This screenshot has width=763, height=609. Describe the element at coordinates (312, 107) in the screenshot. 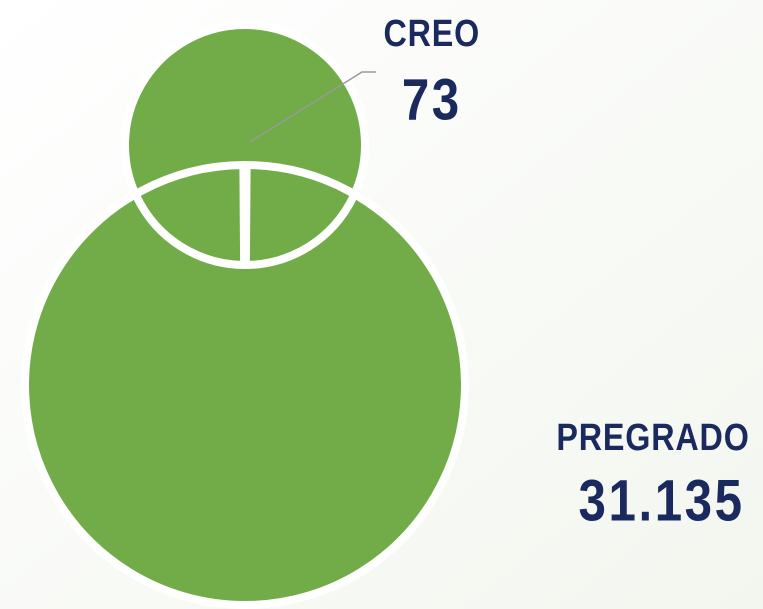

I see `leader-line` at that location.